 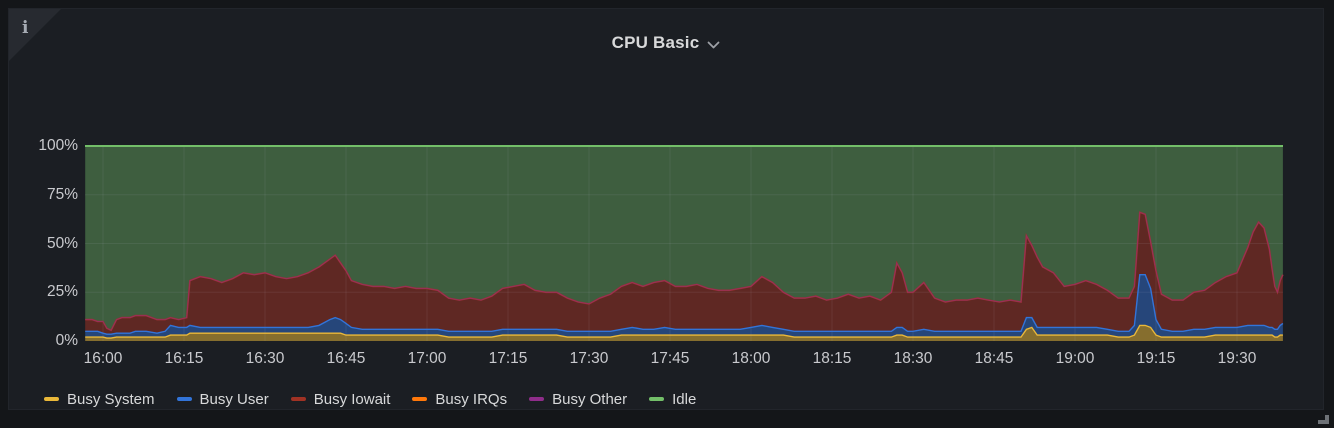 I want to click on y-axis-label: 0%, so click(x=66, y=340).